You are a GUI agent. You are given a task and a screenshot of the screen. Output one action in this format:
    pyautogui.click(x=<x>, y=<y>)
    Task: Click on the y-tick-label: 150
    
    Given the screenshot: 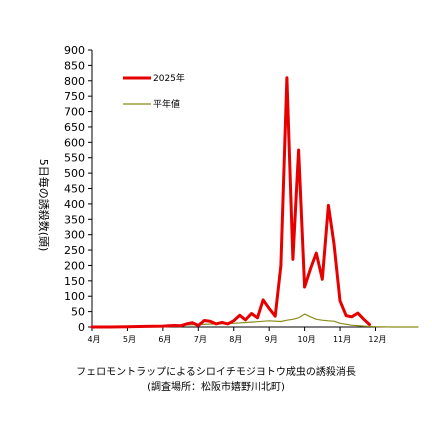 What is the action you would take?
    pyautogui.click(x=74, y=281)
    